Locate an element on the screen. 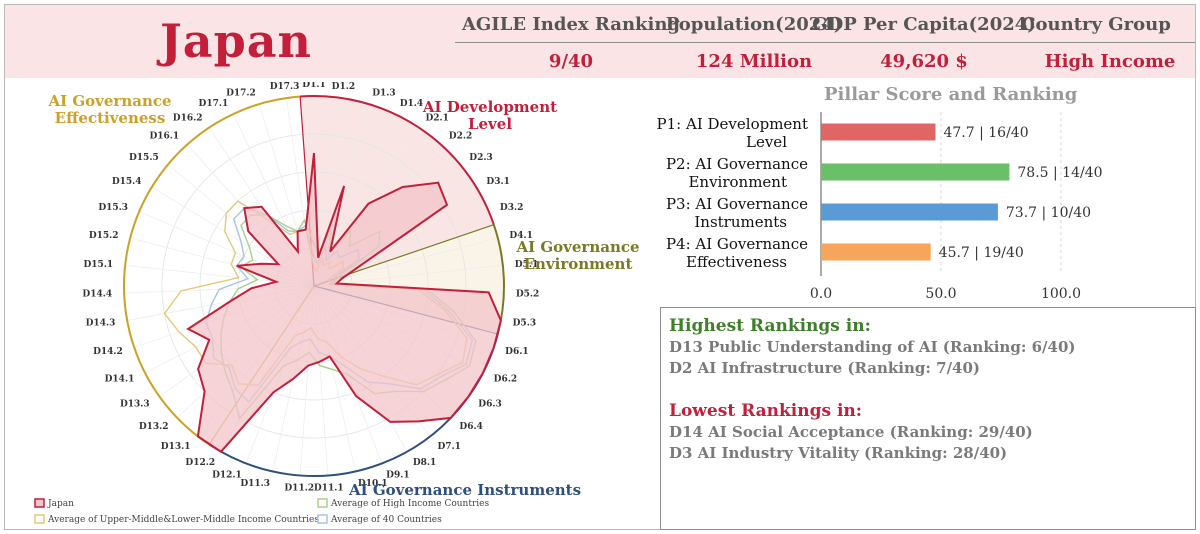 The width and height of the screenshot is (1200, 534). radar-axis-label: D4.1 is located at coordinates (520, 236).